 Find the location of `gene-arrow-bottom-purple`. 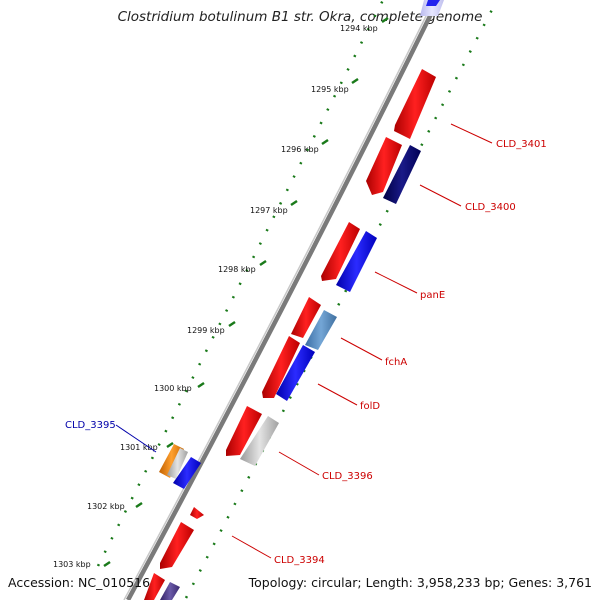

gene-arrow-bottom-purple is located at coordinates (170, 591).